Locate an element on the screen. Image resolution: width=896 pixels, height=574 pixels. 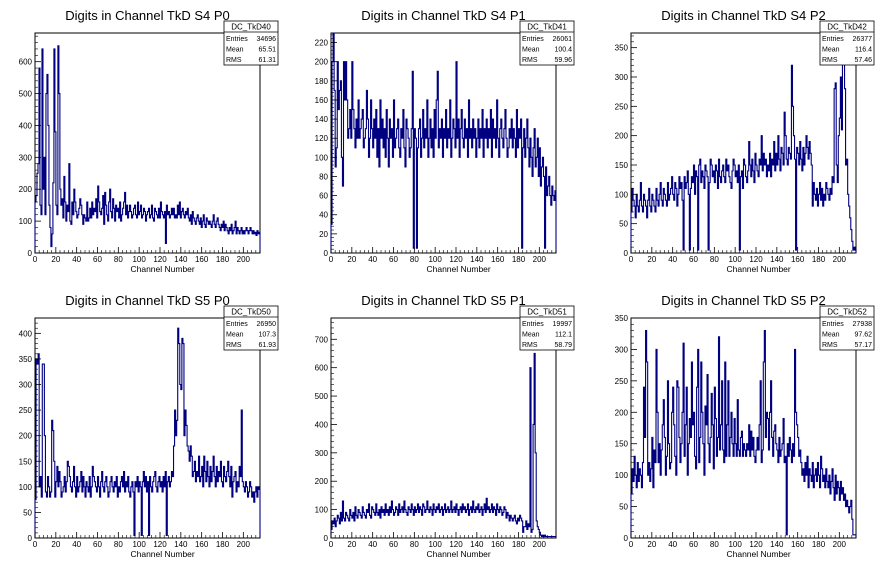
panel-title: Digits in Channel TkD S5 P1 is located at coordinates (443, 300).